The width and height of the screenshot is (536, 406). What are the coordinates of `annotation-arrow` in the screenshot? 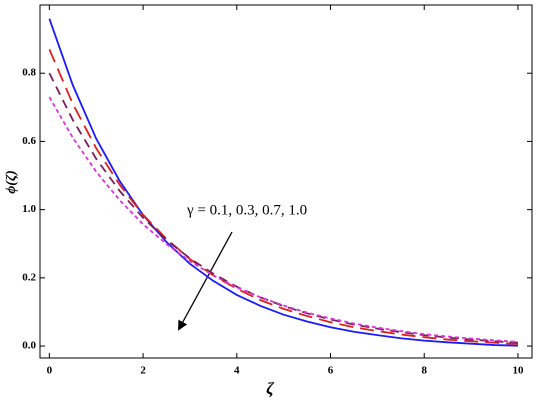 It's located at (205, 281).